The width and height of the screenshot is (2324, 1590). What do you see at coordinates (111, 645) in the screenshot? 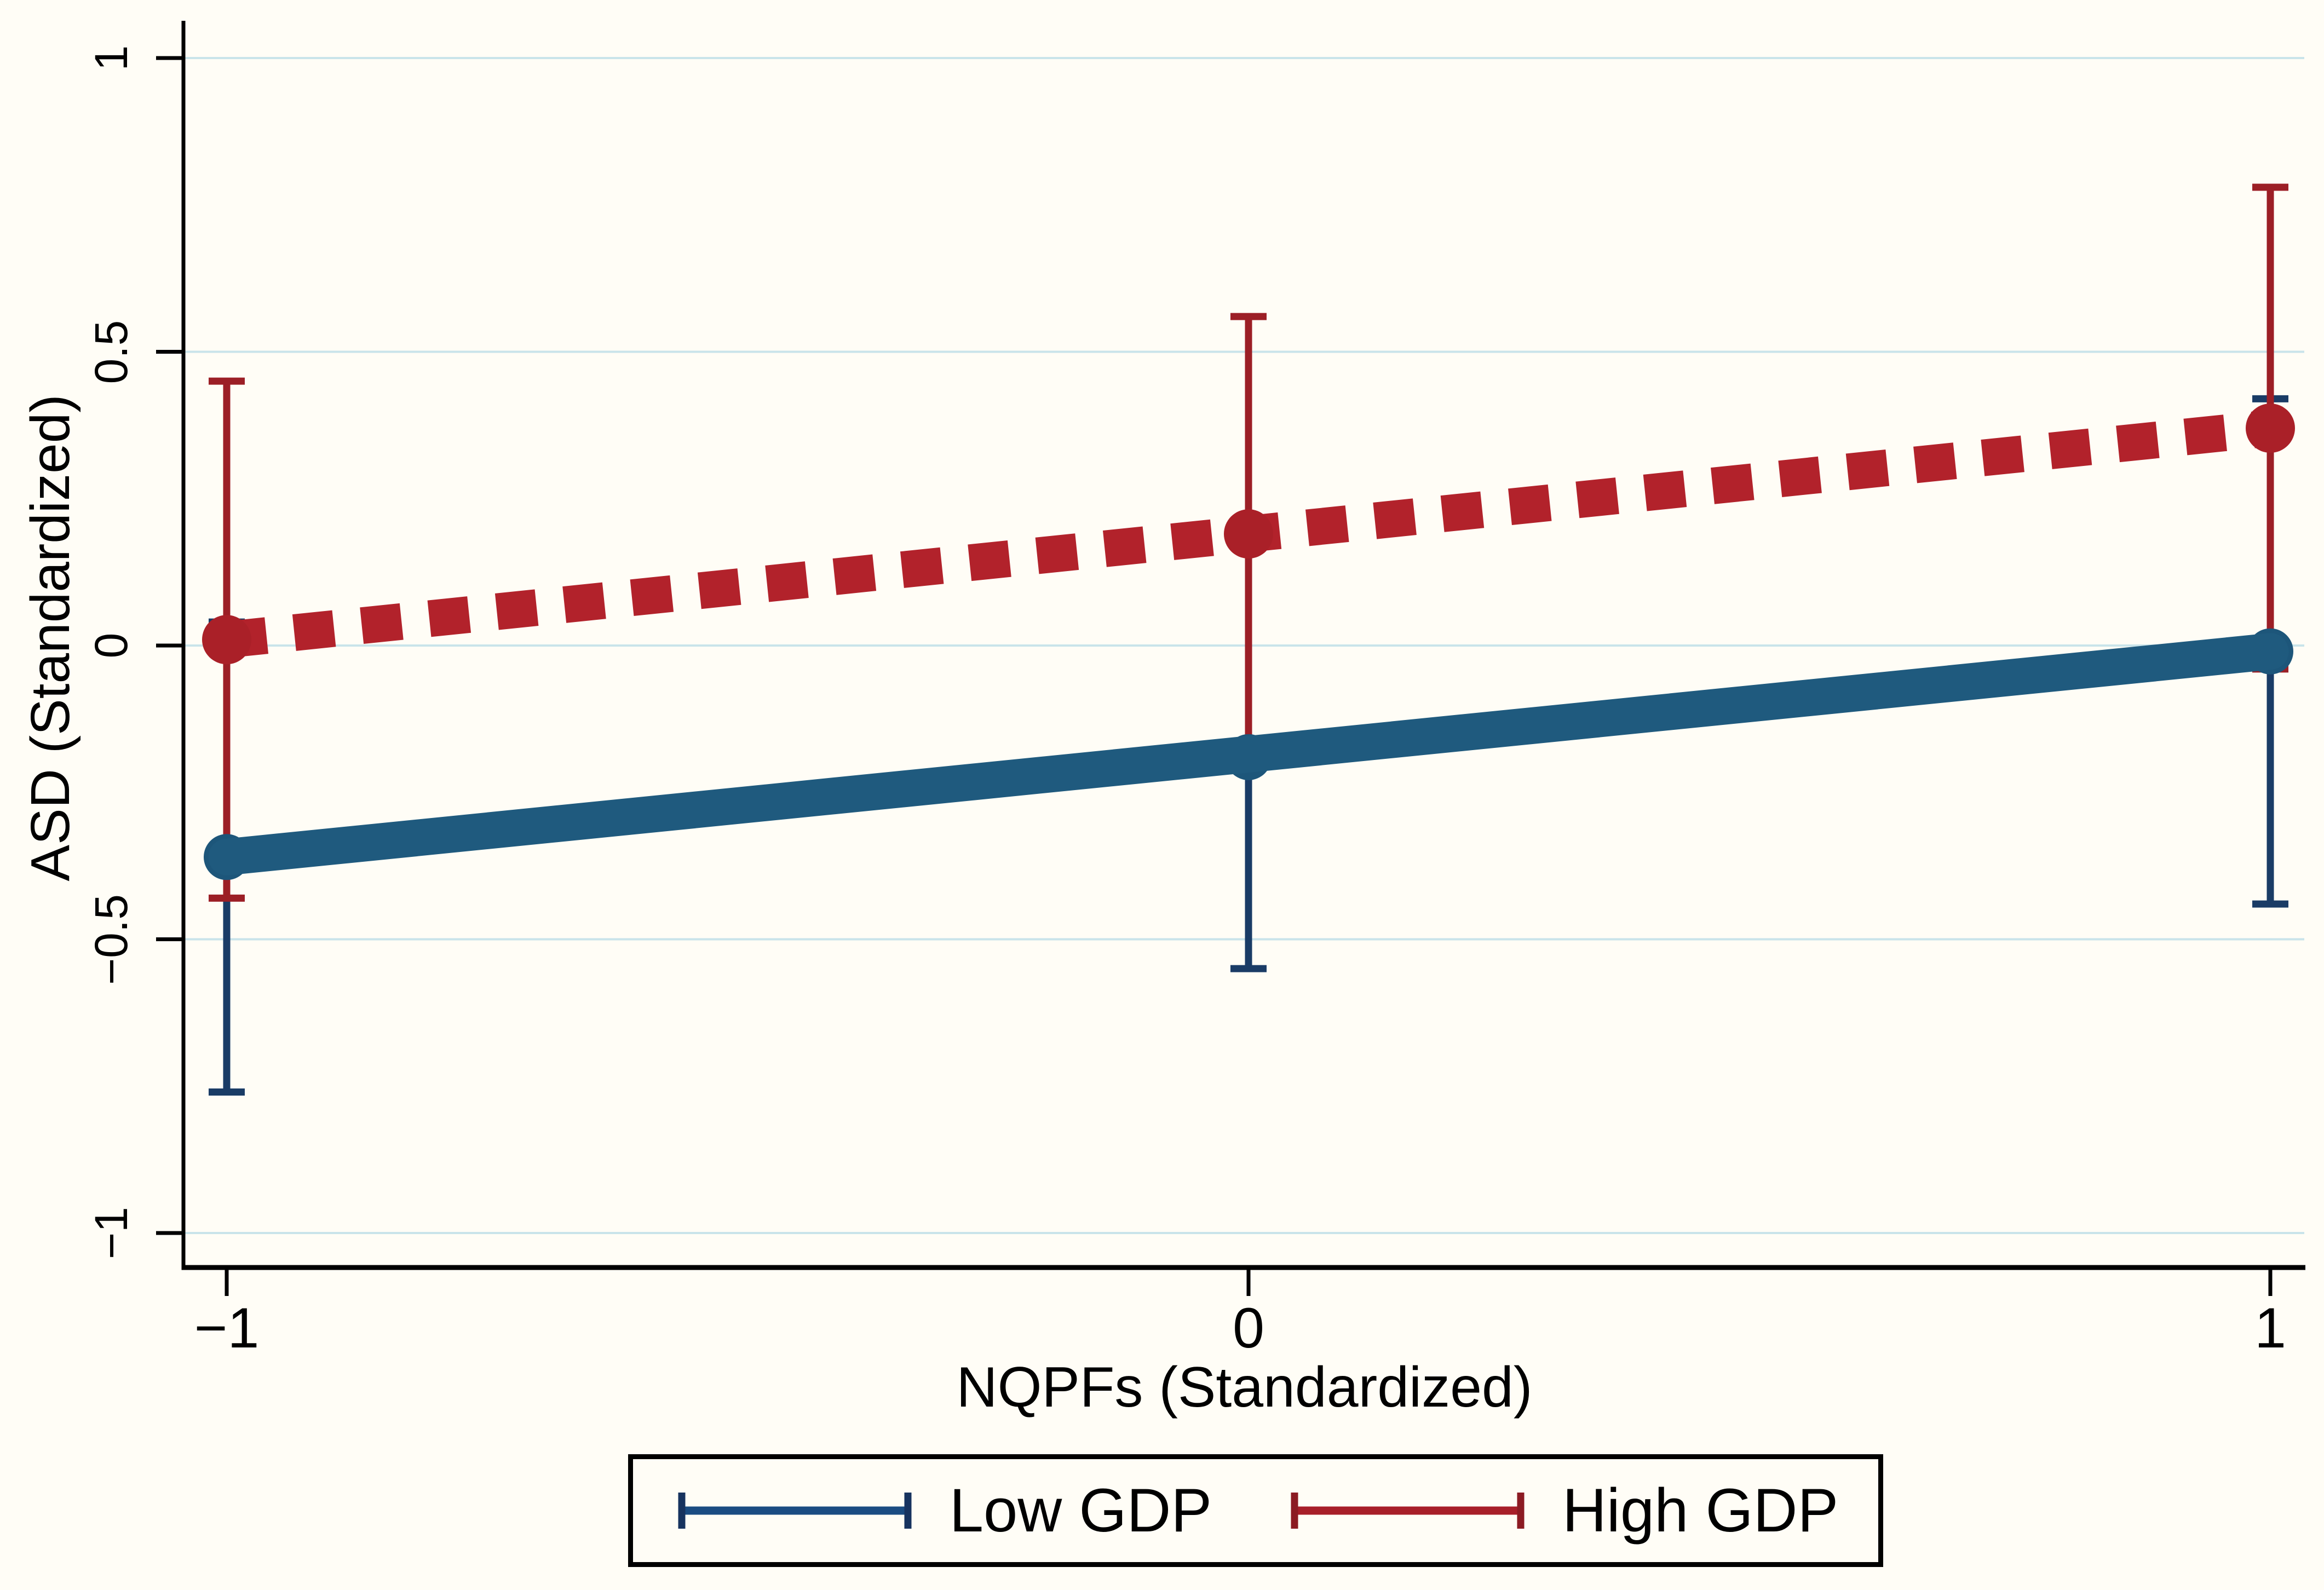
I see `y-tick-label: 0` at bounding box center [111, 645].